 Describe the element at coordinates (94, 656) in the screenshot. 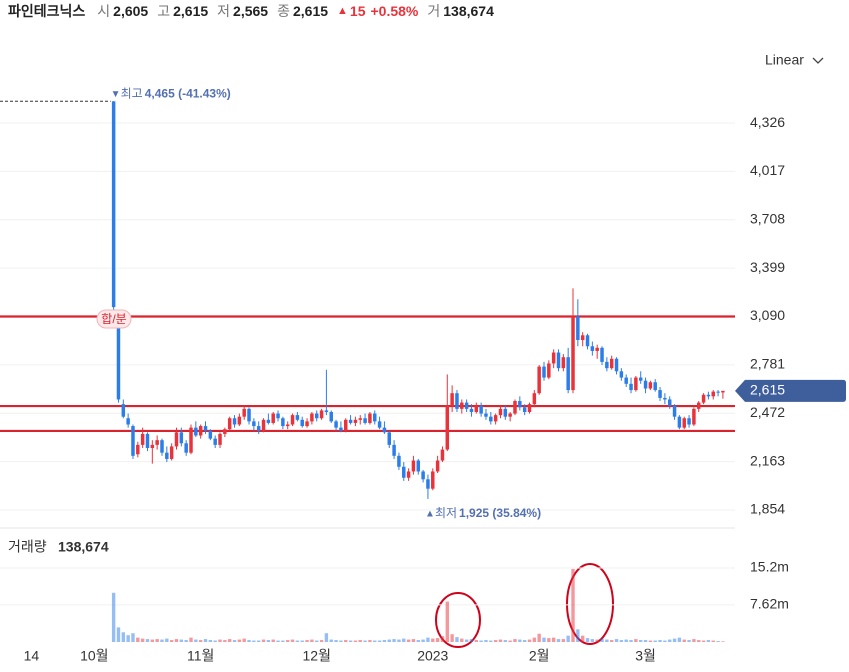

I see `x-tick-label: 10월` at that location.